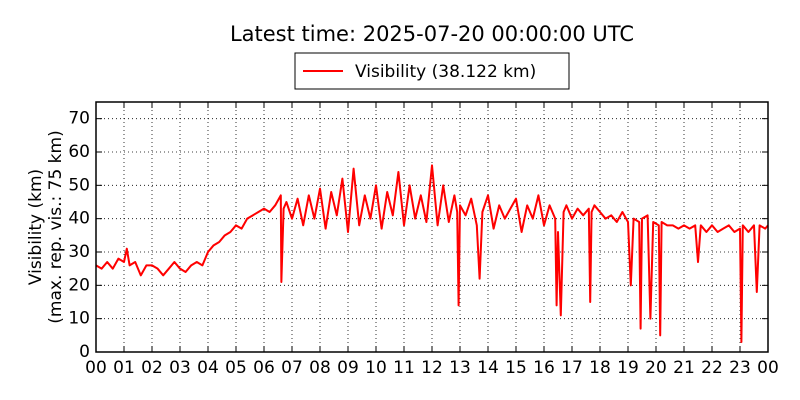 This screenshot has width=800, height=400. I want to click on y-tick-label: 50, so click(79, 185).